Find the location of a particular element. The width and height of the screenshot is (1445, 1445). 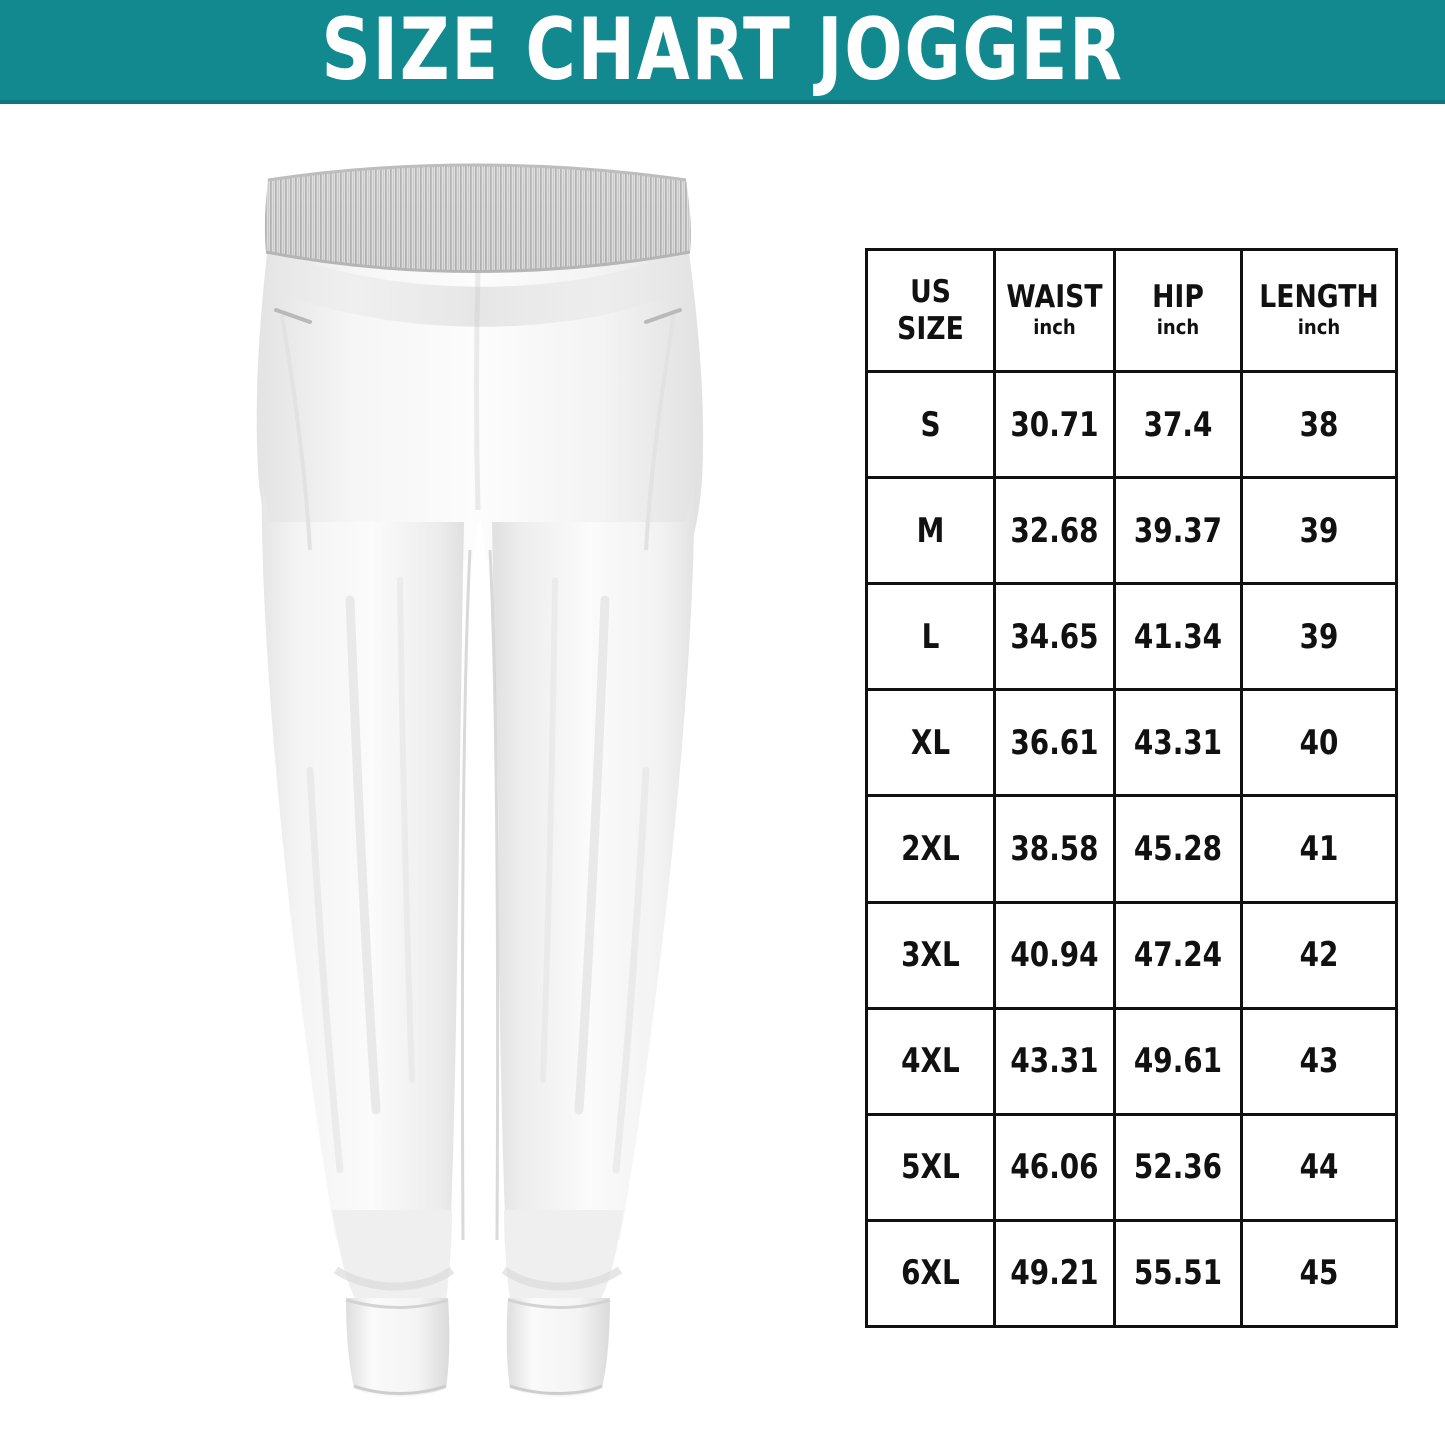

hip-label: HIP is located at coordinates (1178, 296).